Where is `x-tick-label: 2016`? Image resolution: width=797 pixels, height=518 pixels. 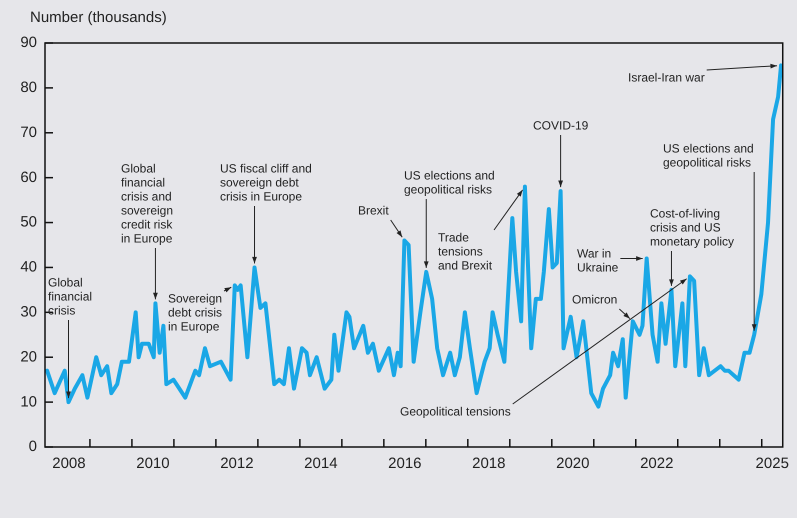
x-tick-label: 2016 is located at coordinates (405, 463).